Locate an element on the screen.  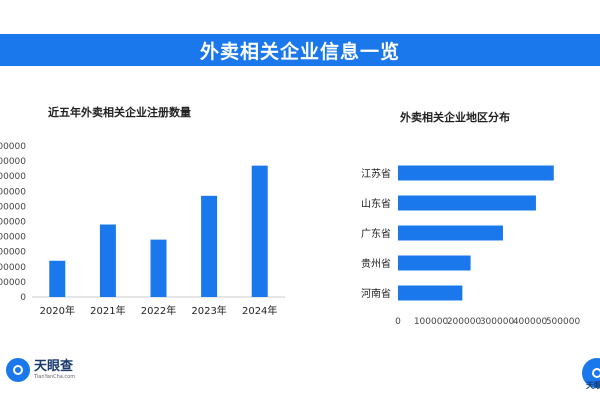
page-title: 外卖相关企业信息一览 is located at coordinates (299, 51).